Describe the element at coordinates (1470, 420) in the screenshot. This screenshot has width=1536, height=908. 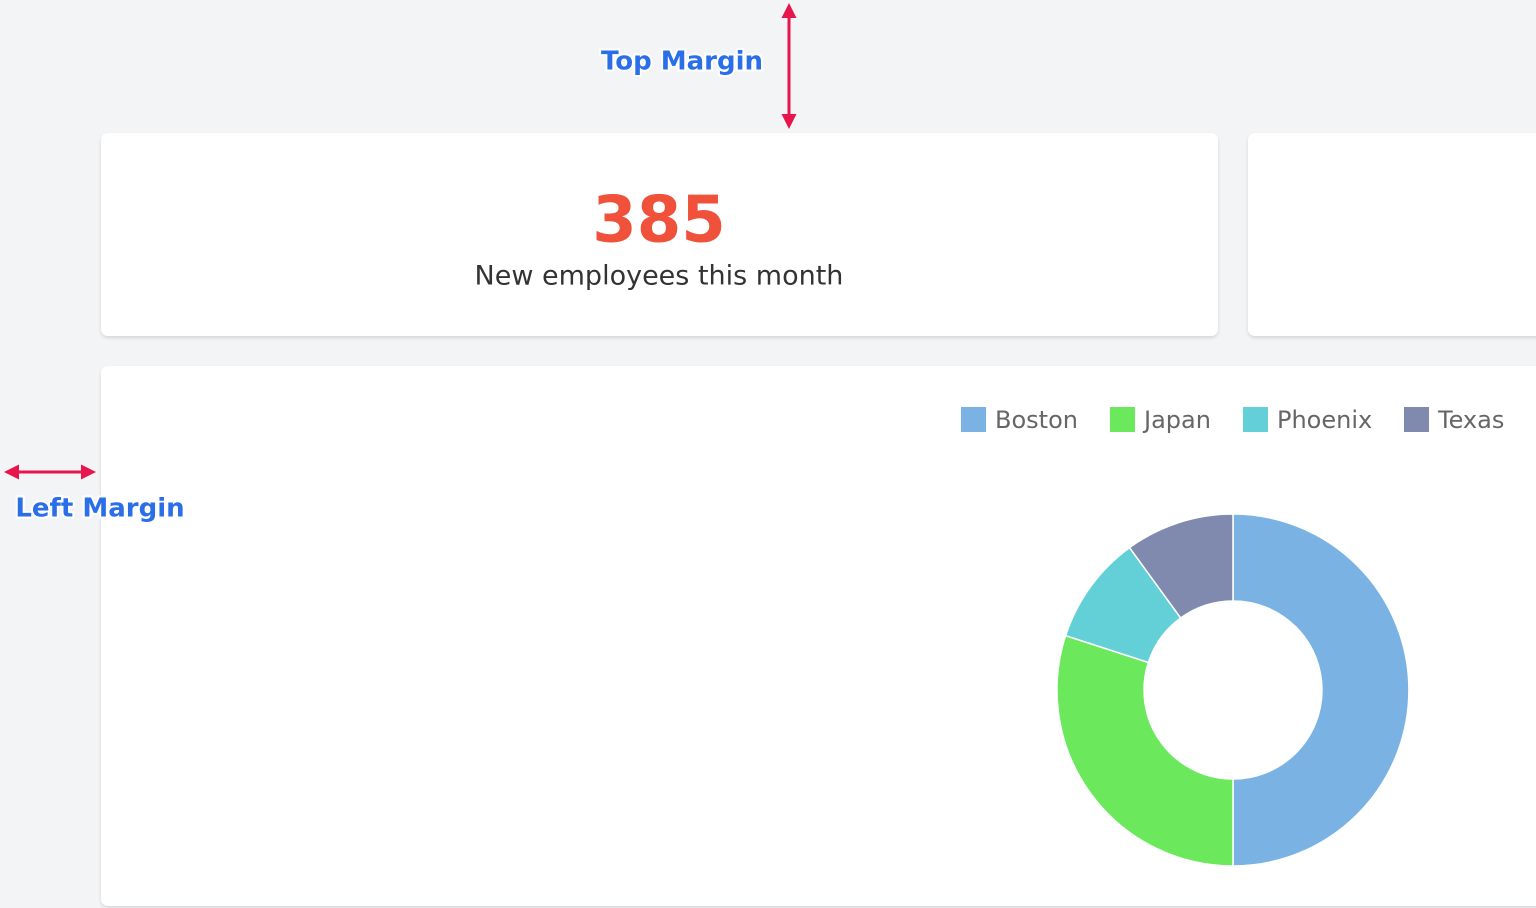
I see `legend-label: Texas` at that location.